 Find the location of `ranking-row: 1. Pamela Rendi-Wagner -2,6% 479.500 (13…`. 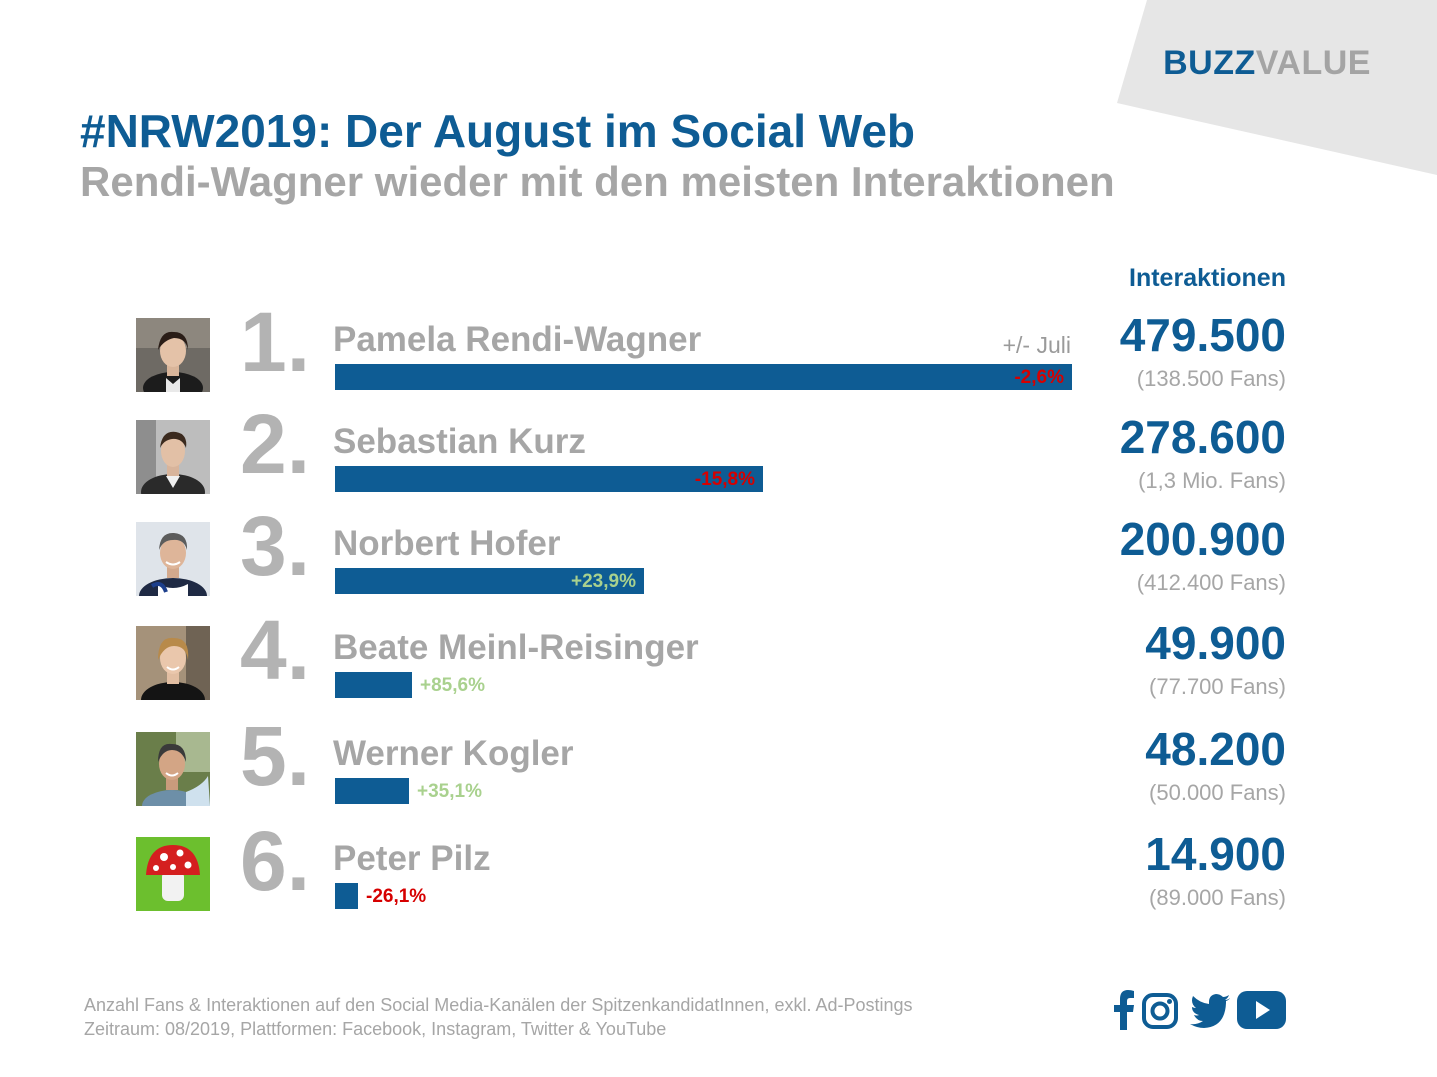

ranking-row: 1. Pamela Rendi-Wagner -2,6% 479.500 (13… is located at coordinates (718, 359).